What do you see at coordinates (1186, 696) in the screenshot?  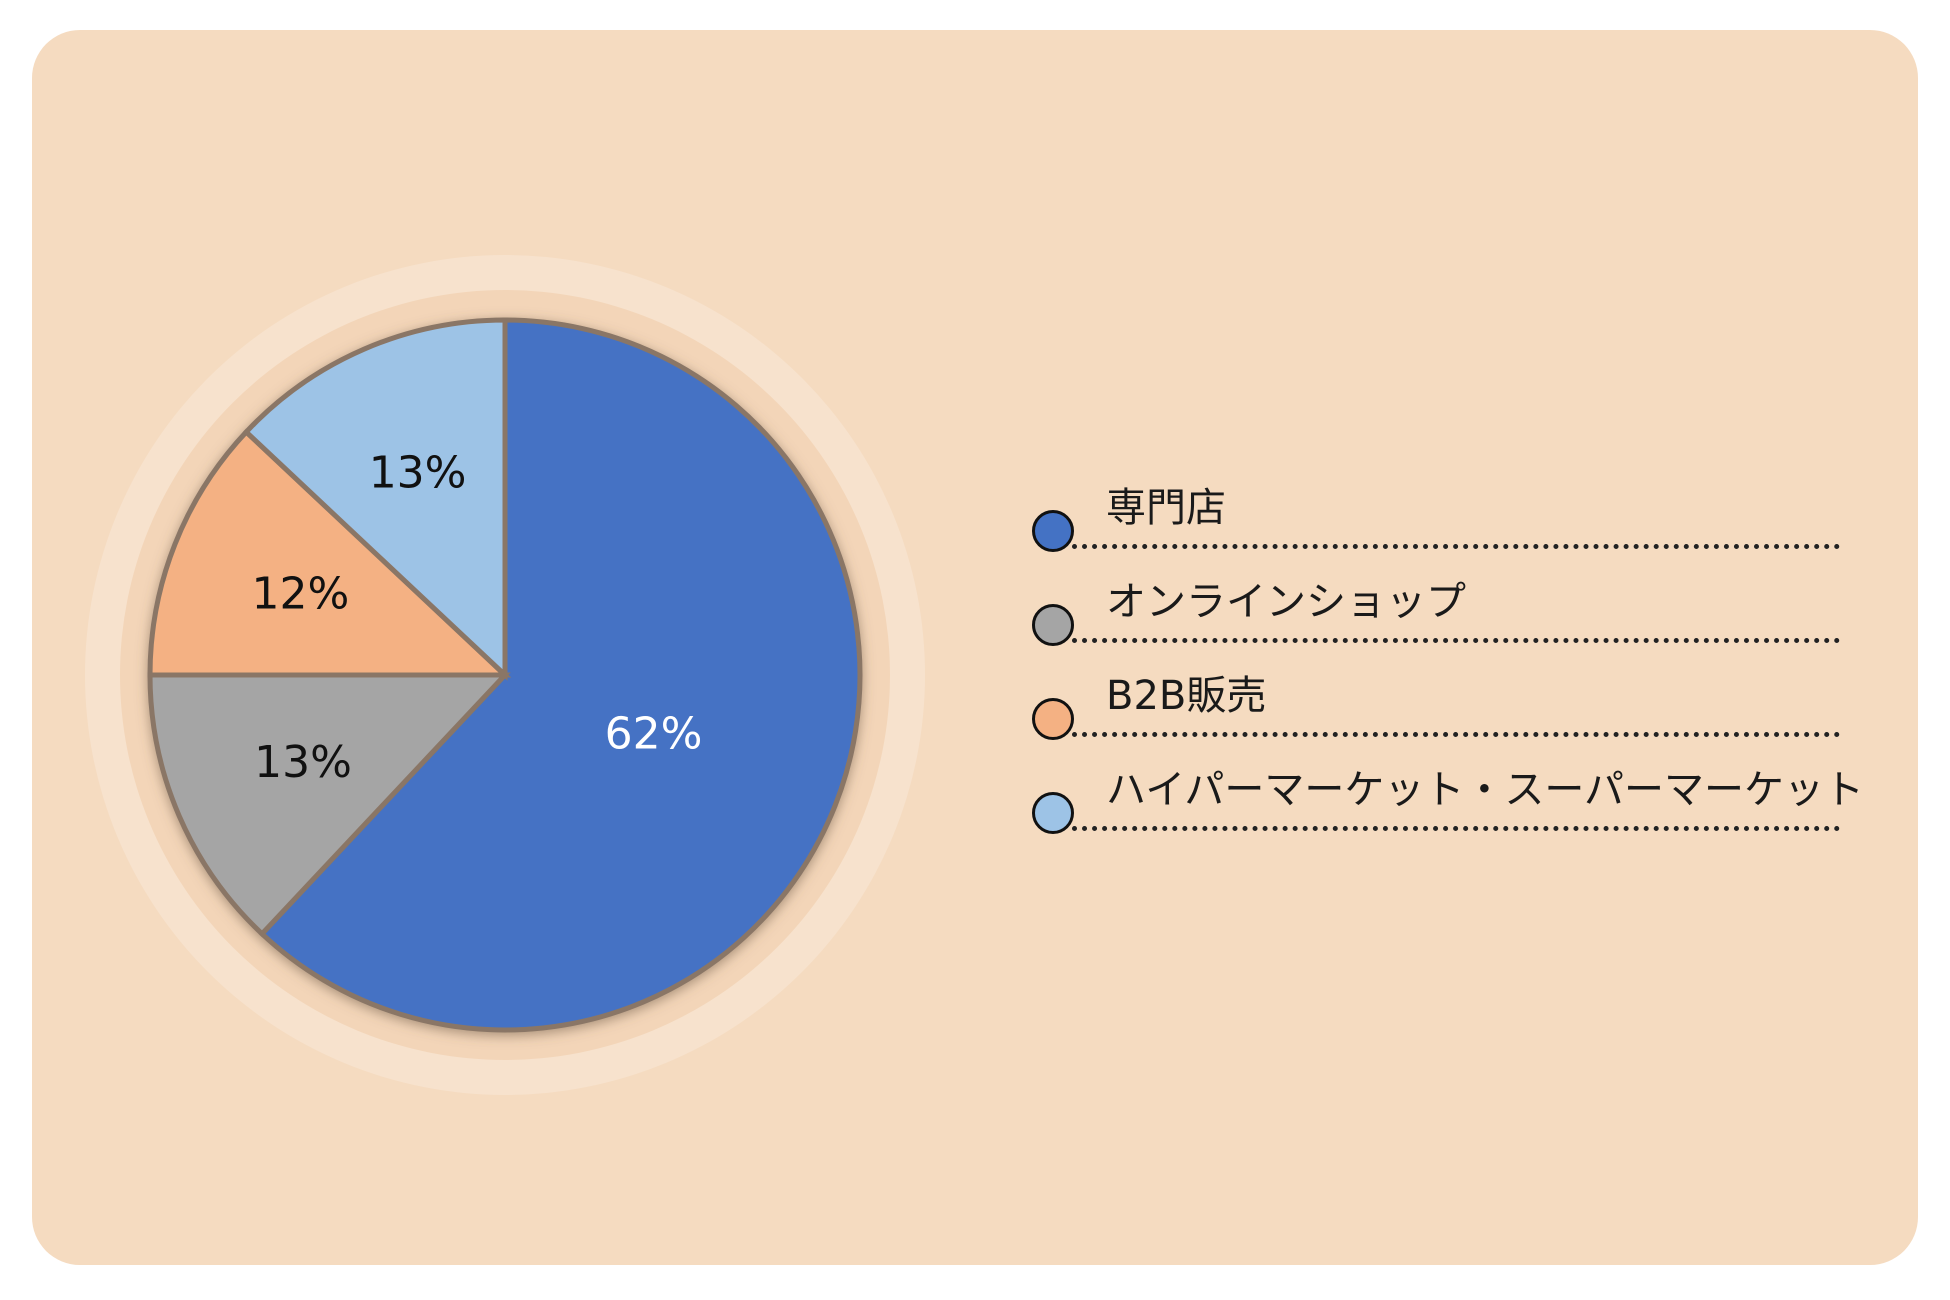 I see `legend-label: B2B販売` at bounding box center [1186, 696].